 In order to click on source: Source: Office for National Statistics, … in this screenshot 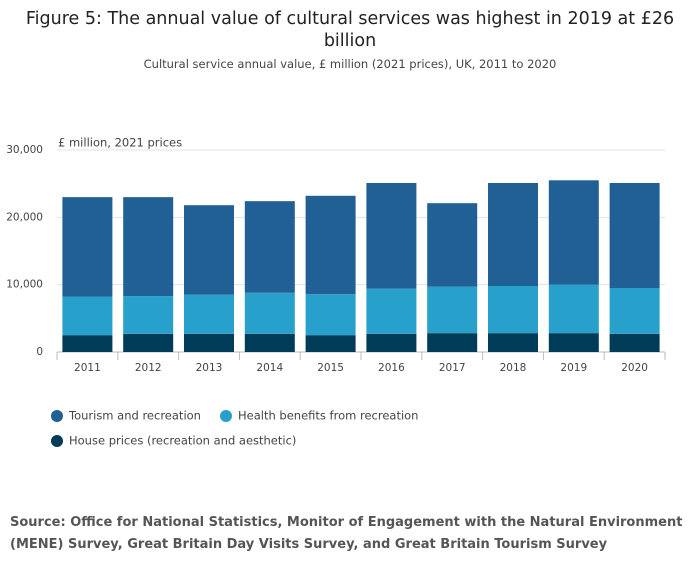, I will do `click(346, 533)`.